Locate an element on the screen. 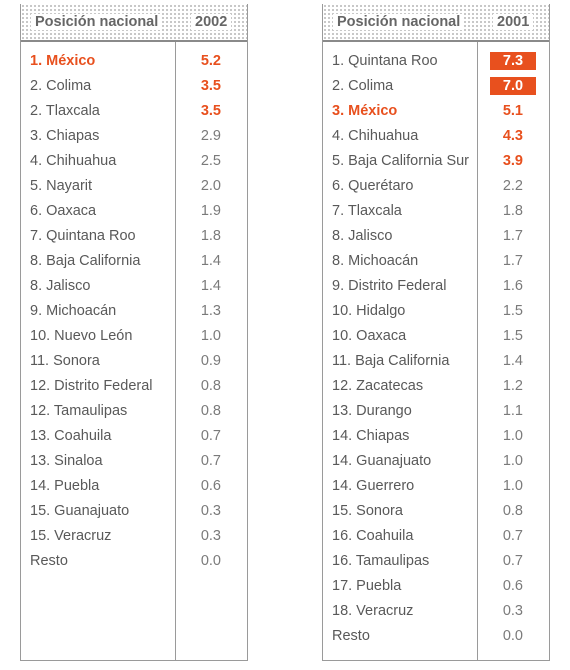 Image resolution: width=570 pixels, height=670 pixels. table-row: 12. Zacatecas 1.2 is located at coordinates (436, 387).